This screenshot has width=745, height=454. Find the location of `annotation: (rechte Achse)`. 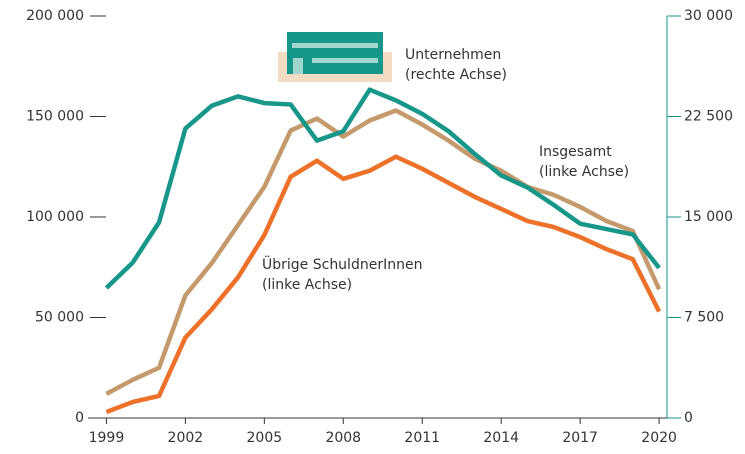

annotation: (rechte Achse) is located at coordinates (456, 75).